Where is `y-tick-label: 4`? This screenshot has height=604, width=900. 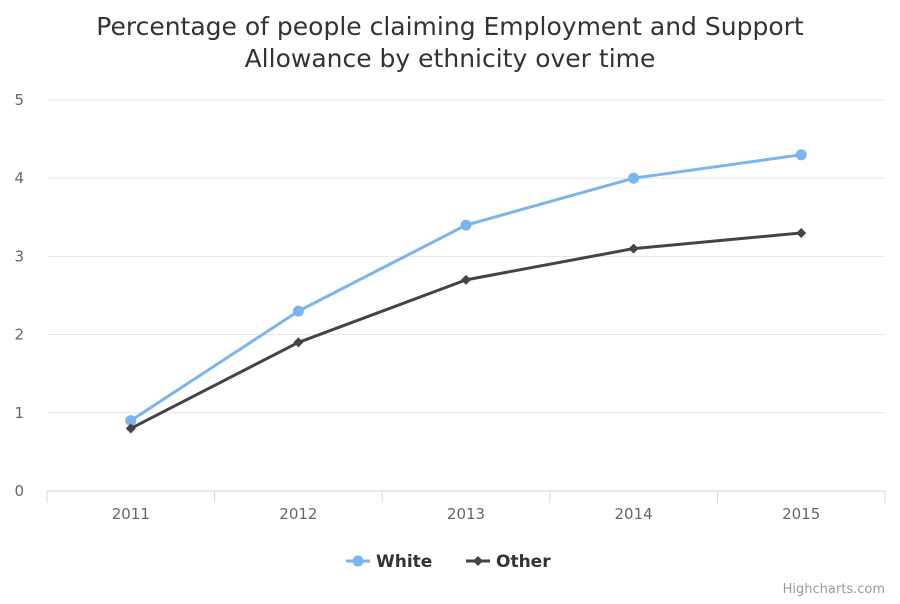 y-tick-label: 4 is located at coordinates (19, 178).